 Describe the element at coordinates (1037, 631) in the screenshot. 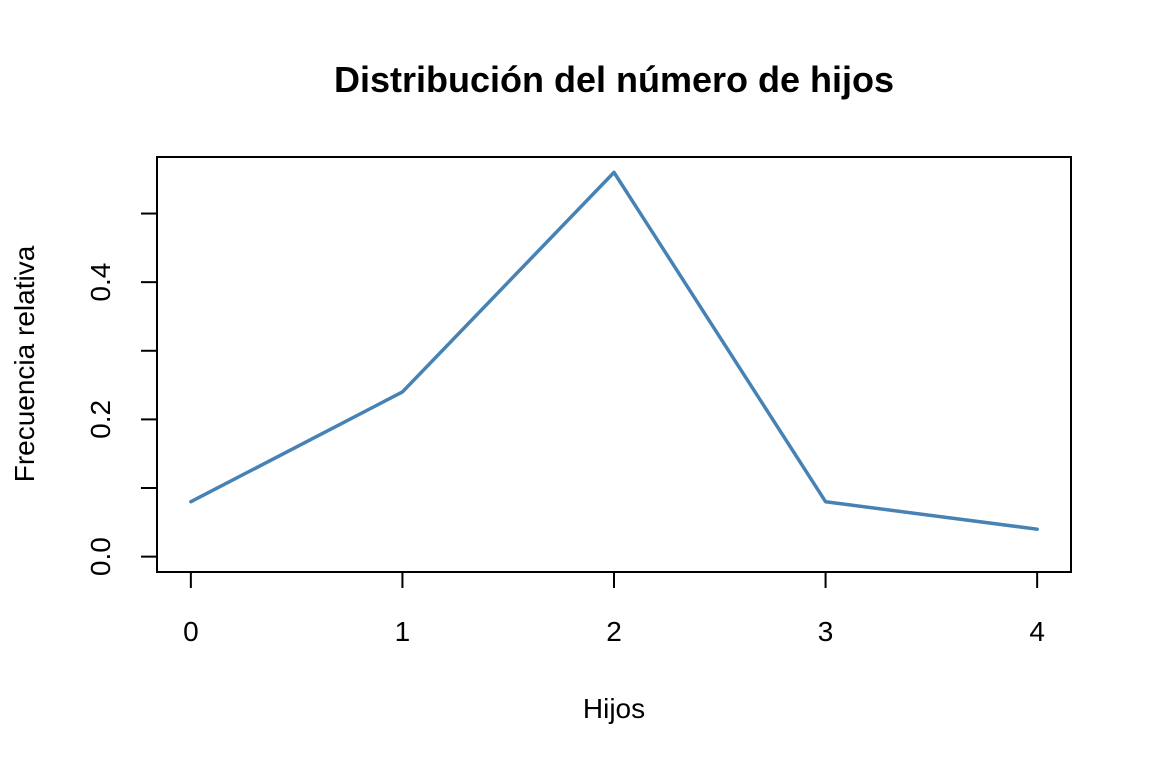

I see `x-tick-label: 4` at that location.